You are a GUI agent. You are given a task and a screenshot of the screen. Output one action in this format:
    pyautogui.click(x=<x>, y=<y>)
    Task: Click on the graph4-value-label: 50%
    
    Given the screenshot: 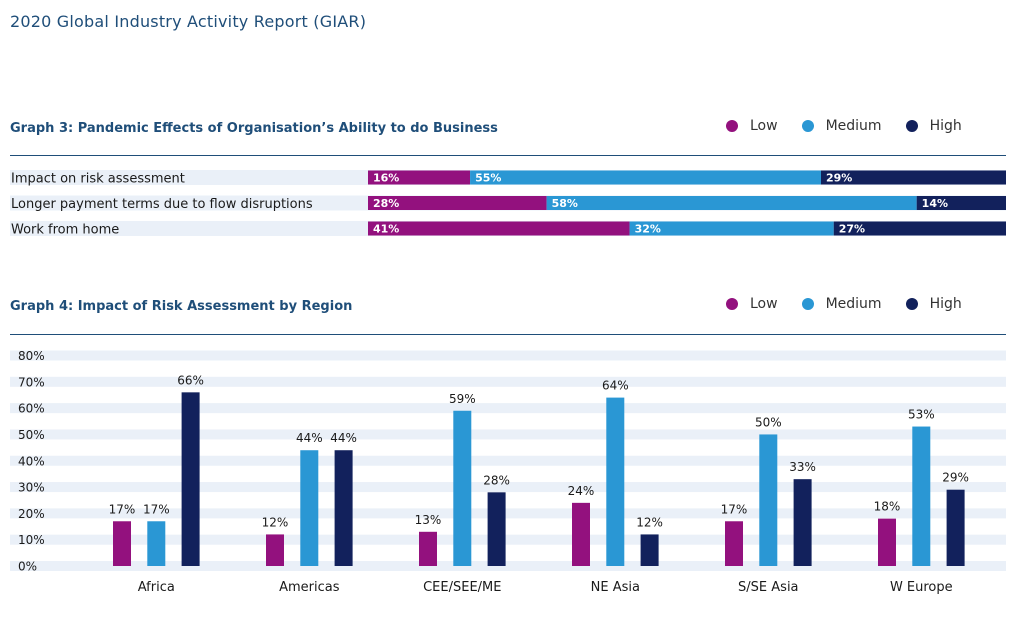 What is the action you would take?
    pyautogui.click(x=768, y=422)
    